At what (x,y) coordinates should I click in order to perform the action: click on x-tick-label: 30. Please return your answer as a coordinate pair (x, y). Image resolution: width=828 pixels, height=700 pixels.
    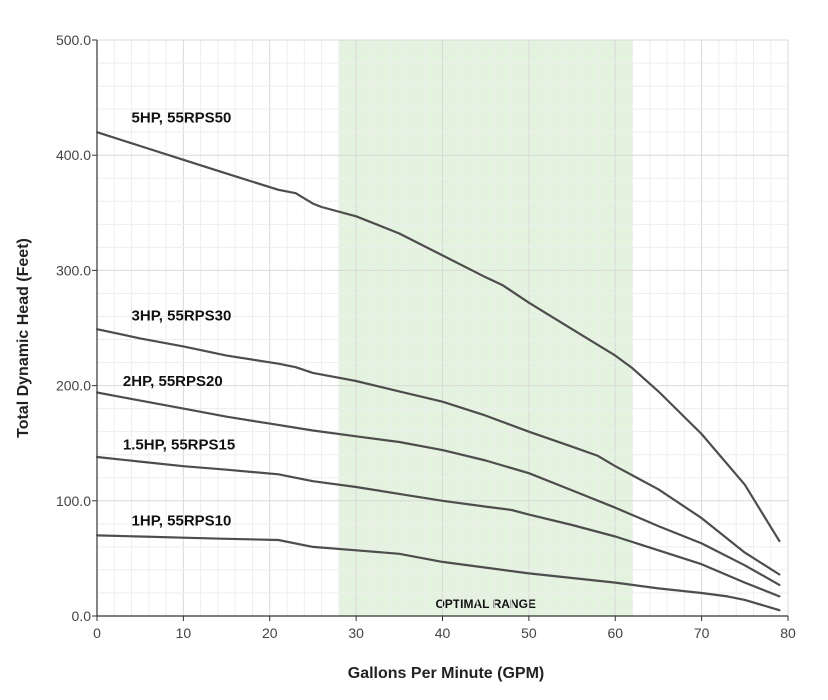
    Looking at the image, I should click on (356, 633).